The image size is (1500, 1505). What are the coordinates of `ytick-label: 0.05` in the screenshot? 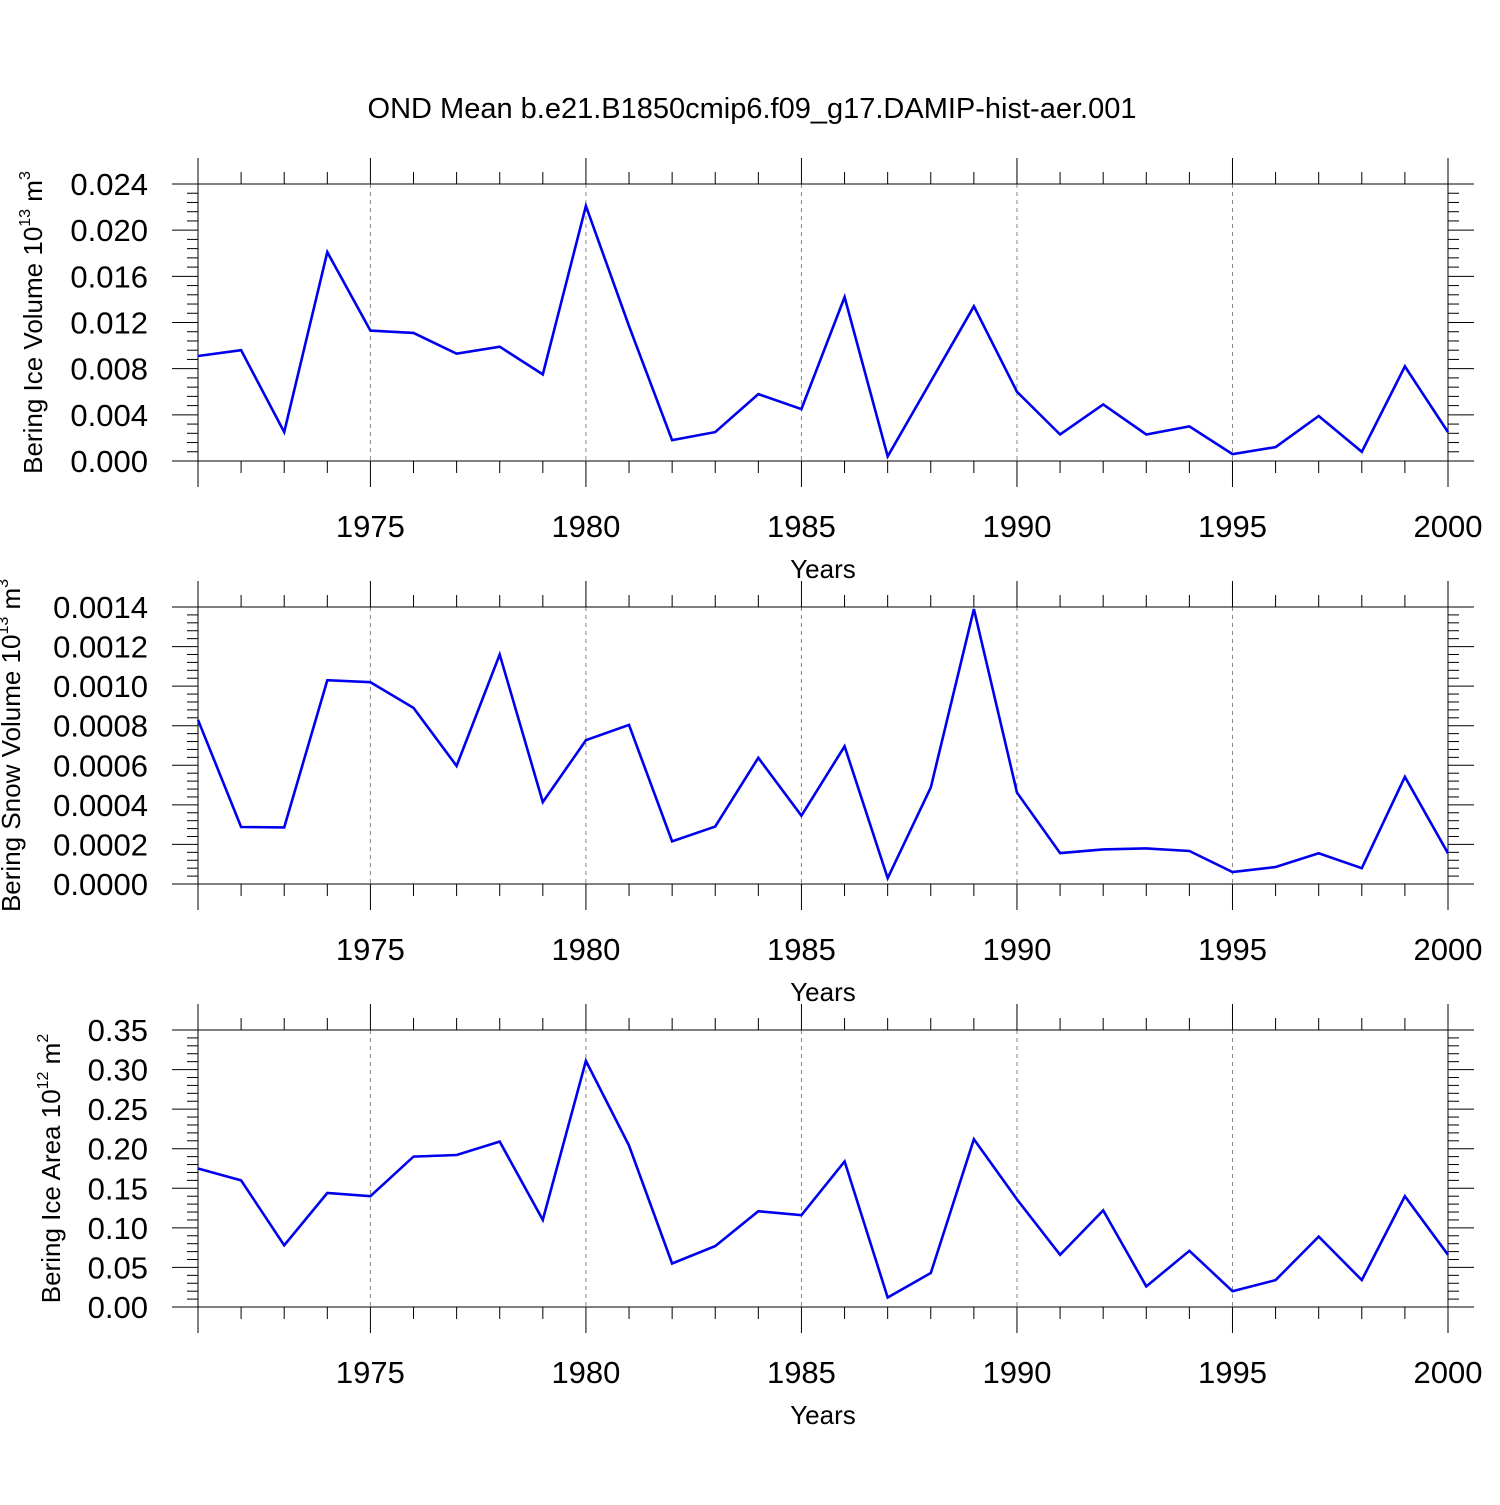 It's located at (118, 1267).